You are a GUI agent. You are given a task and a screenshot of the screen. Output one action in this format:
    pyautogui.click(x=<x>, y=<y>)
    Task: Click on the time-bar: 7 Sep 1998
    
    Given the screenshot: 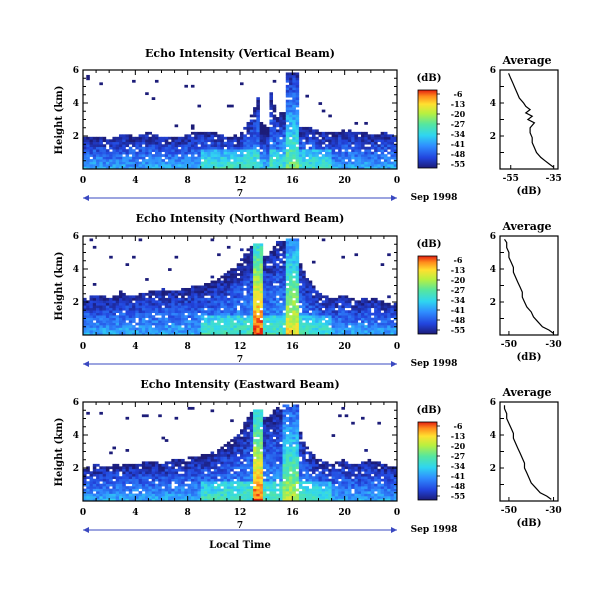 What is the action you would take?
    pyautogui.click(x=270, y=362)
    